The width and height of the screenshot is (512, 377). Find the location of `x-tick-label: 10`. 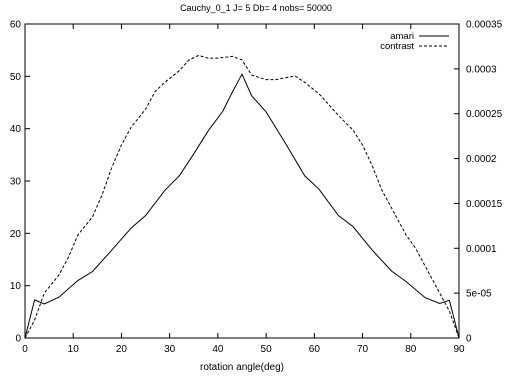

x-tick-label: 10 is located at coordinates (74, 349).